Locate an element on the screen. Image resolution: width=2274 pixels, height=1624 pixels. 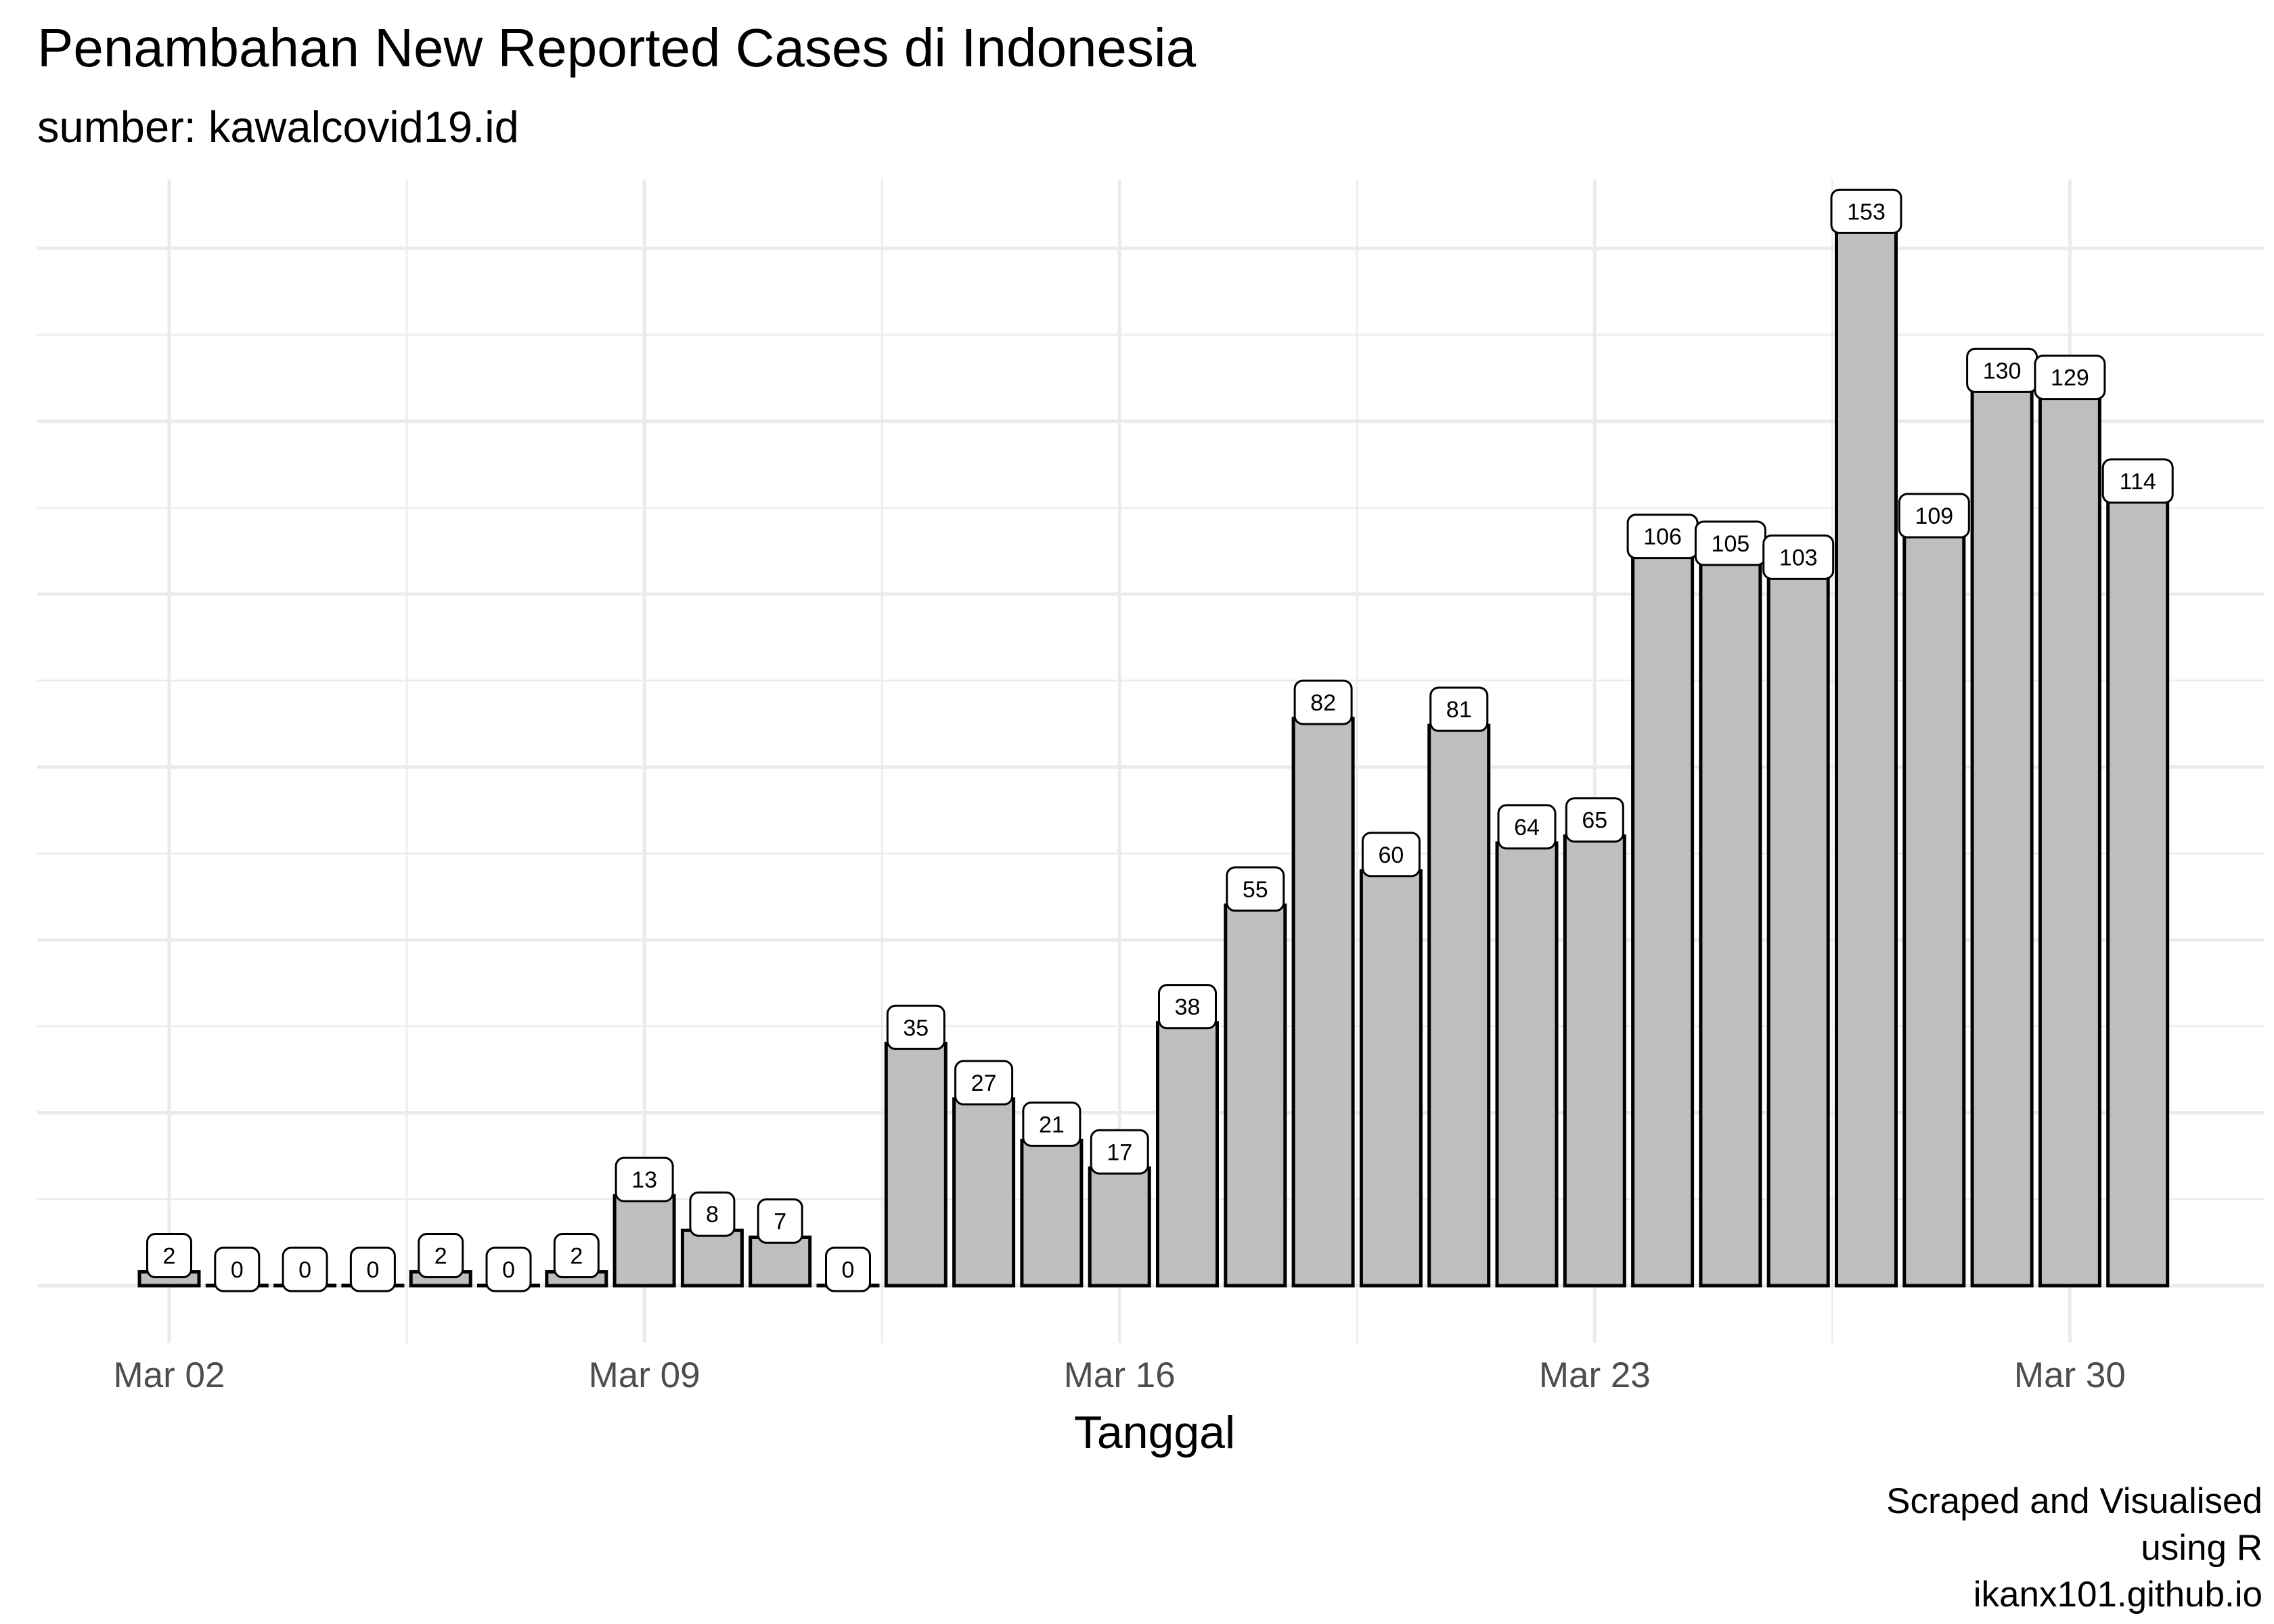
data-label: 114 is located at coordinates (2138, 482).